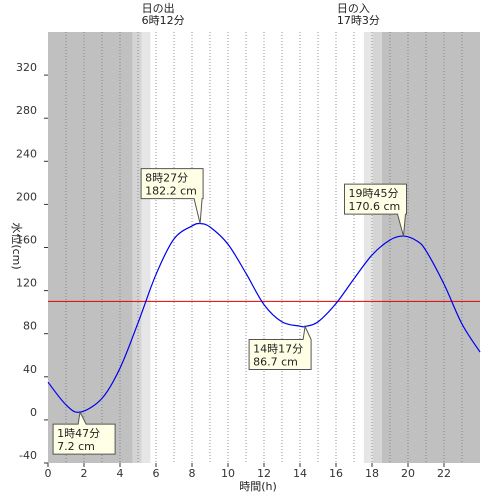 This screenshot has width=496, height=496. I want to click on y-axis-title: 水位(cm), so click(17, 245).